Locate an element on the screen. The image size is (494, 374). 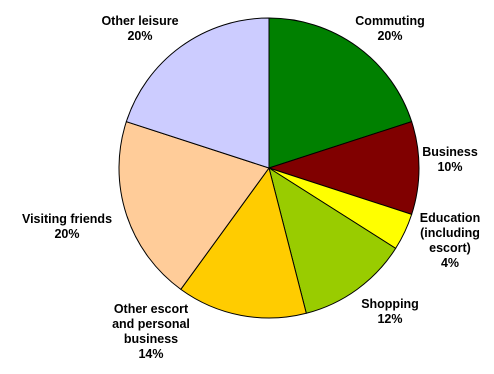
label-education-value: 4% is located at coordinates (450, 263).